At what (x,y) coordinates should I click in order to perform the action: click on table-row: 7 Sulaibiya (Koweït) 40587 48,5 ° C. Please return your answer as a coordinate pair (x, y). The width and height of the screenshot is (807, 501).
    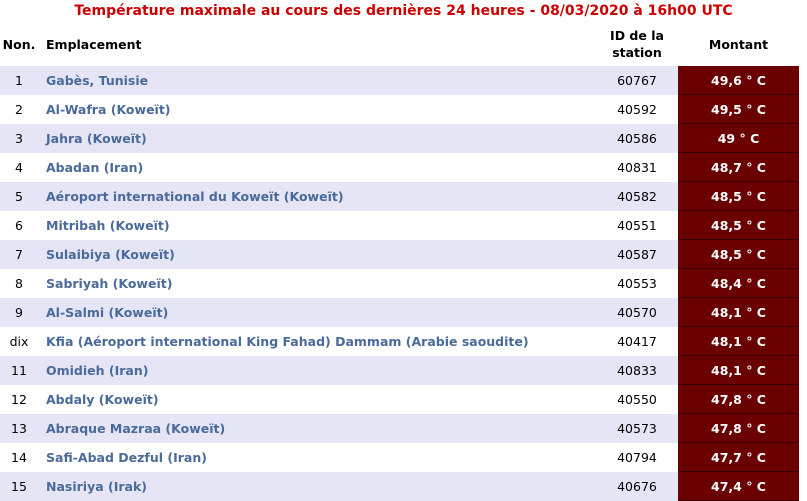
    Looking at the image, I should click on (403, 254).